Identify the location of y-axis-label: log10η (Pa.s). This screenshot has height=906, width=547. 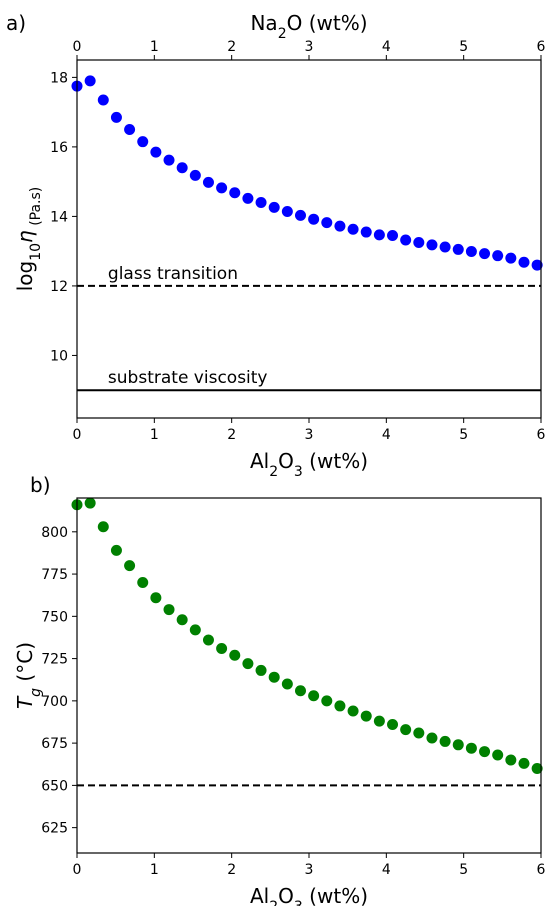
(28, 239).